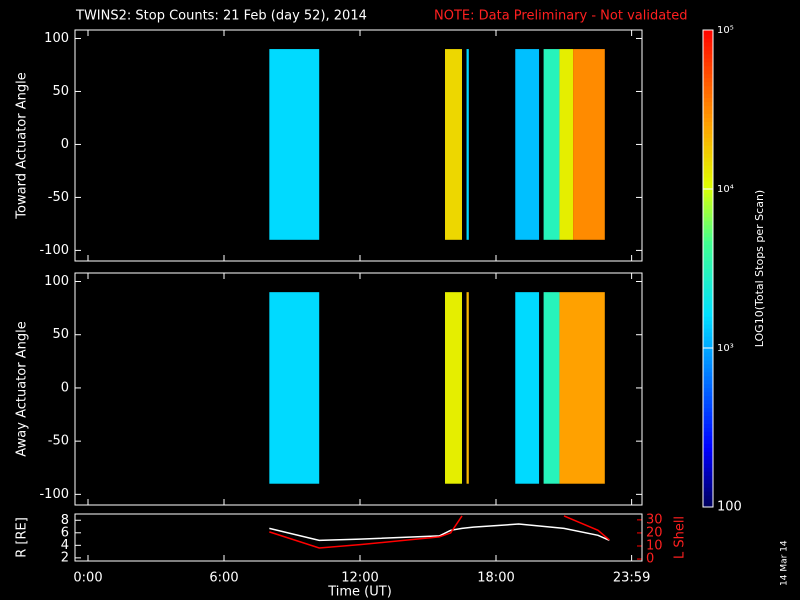 The height and width of the screenshot is (600, 800). I want to click on y-tick-label: 50, so click(60, 334).